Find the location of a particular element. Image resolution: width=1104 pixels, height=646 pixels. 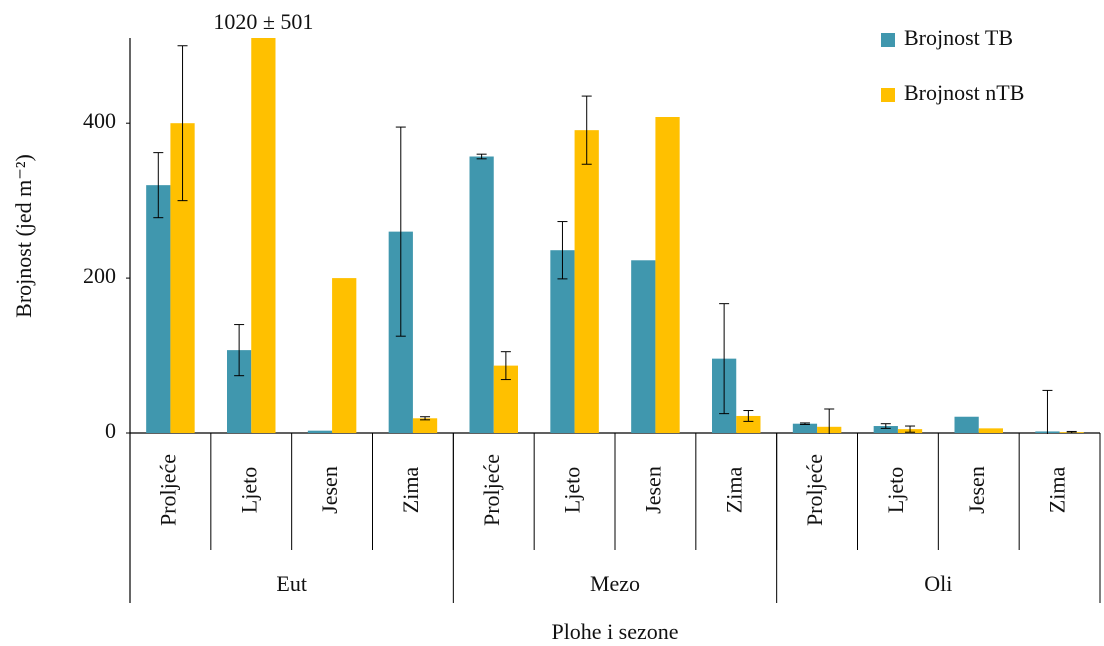

x-axis-title: Plohe i sezone is located at coordinates (614, 631).